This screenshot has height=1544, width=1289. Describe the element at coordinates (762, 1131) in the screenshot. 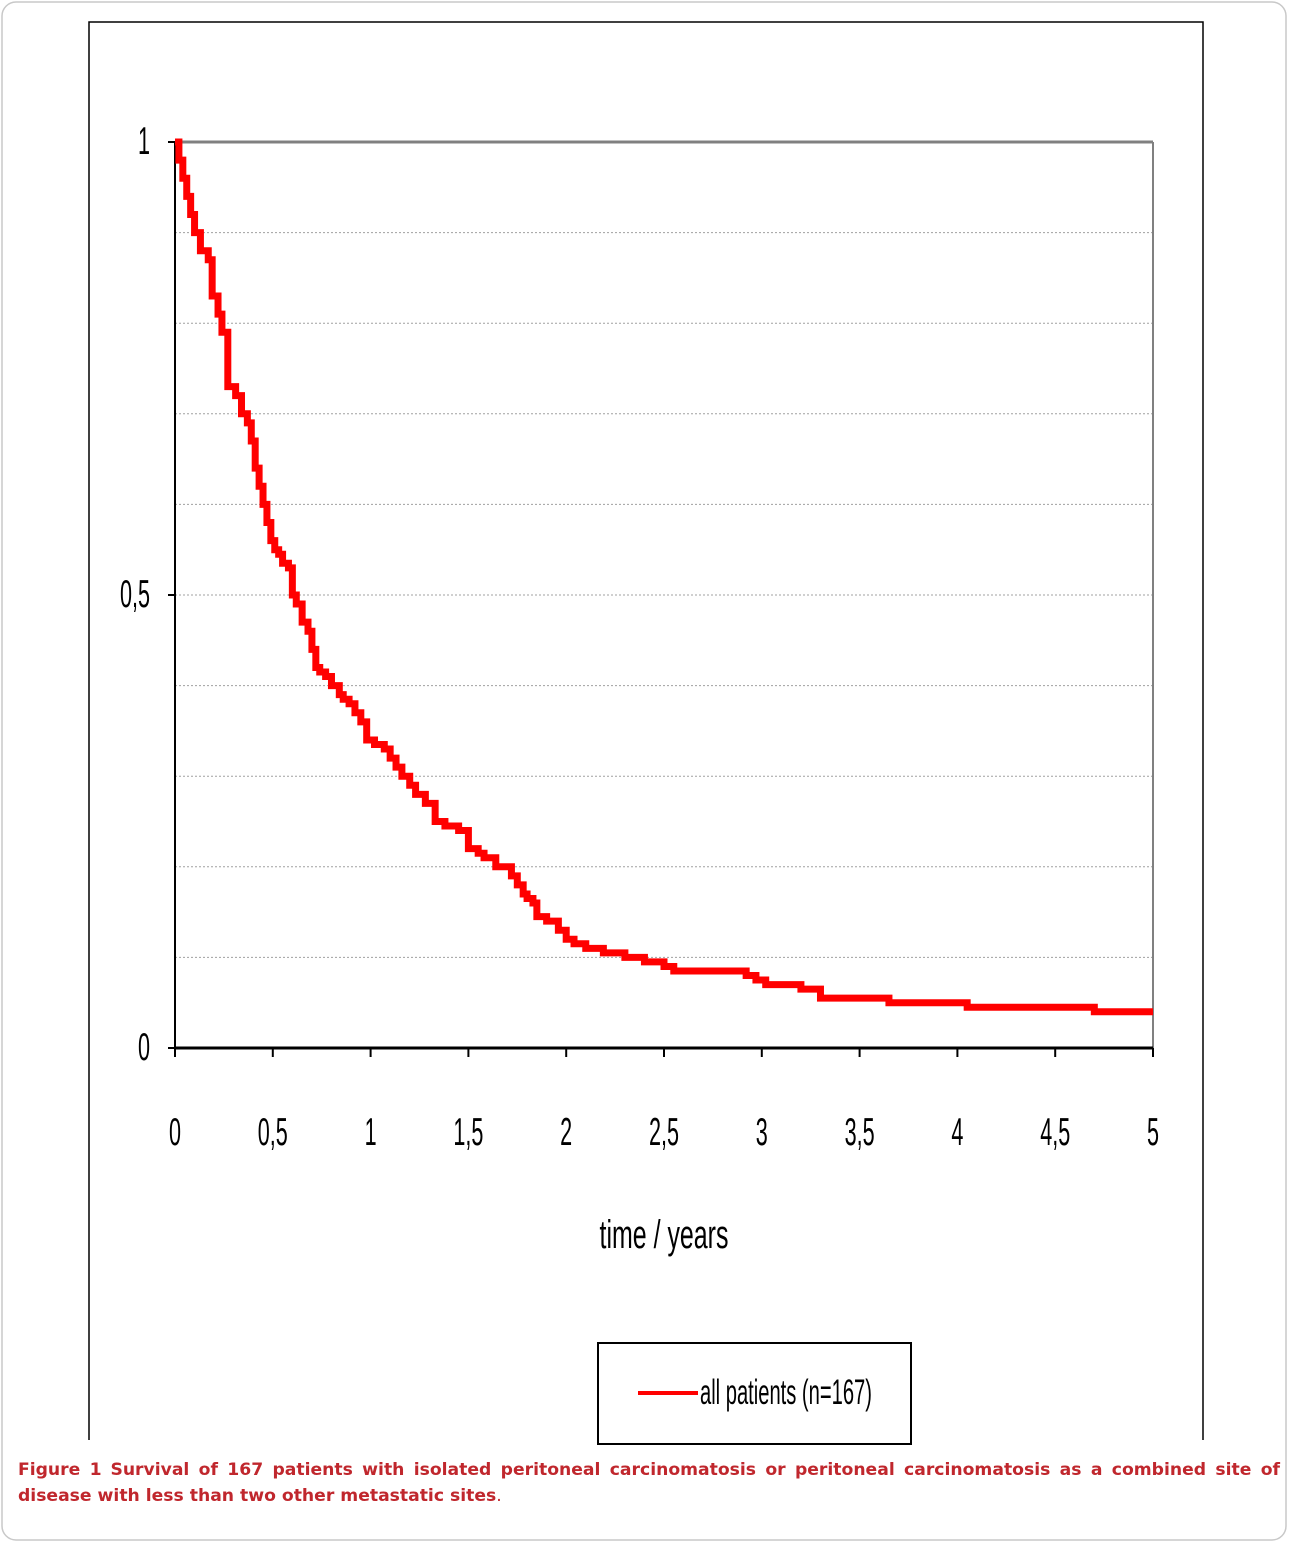

I see `x-tick-label: 3` at that location.